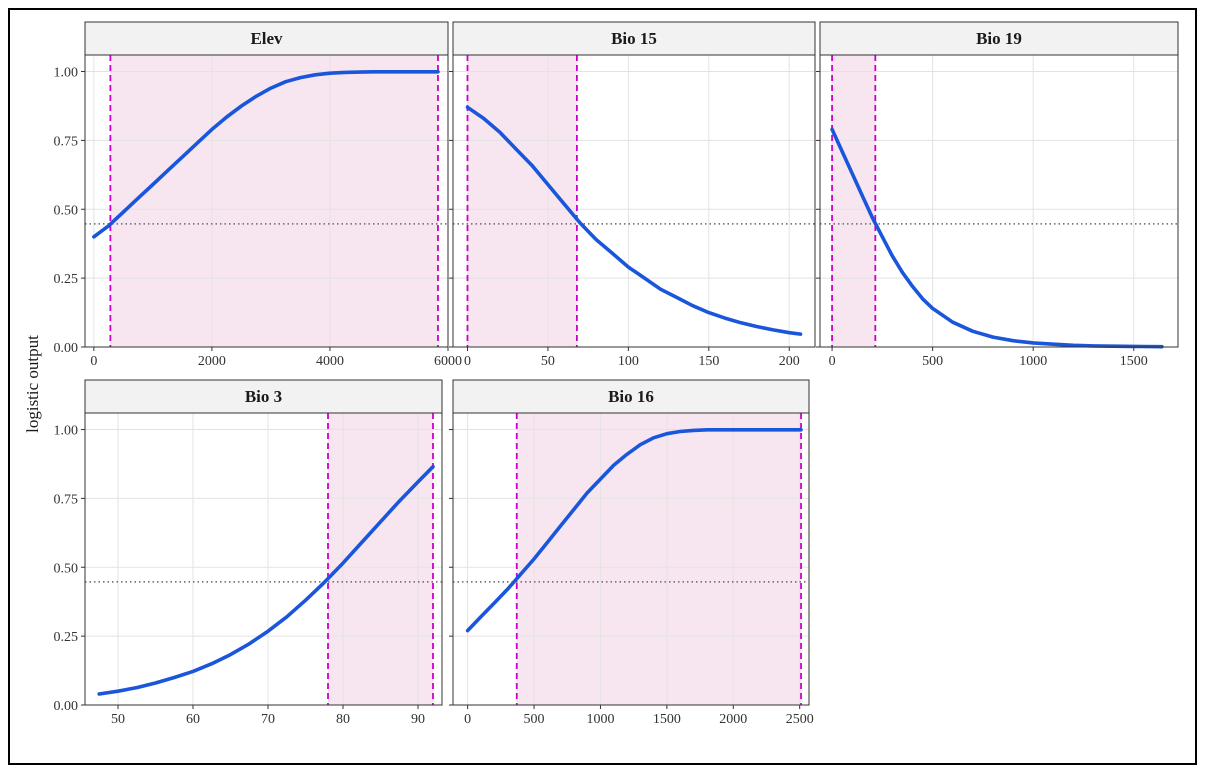  I want to click on panel-title: Elev, so click(266, 38).